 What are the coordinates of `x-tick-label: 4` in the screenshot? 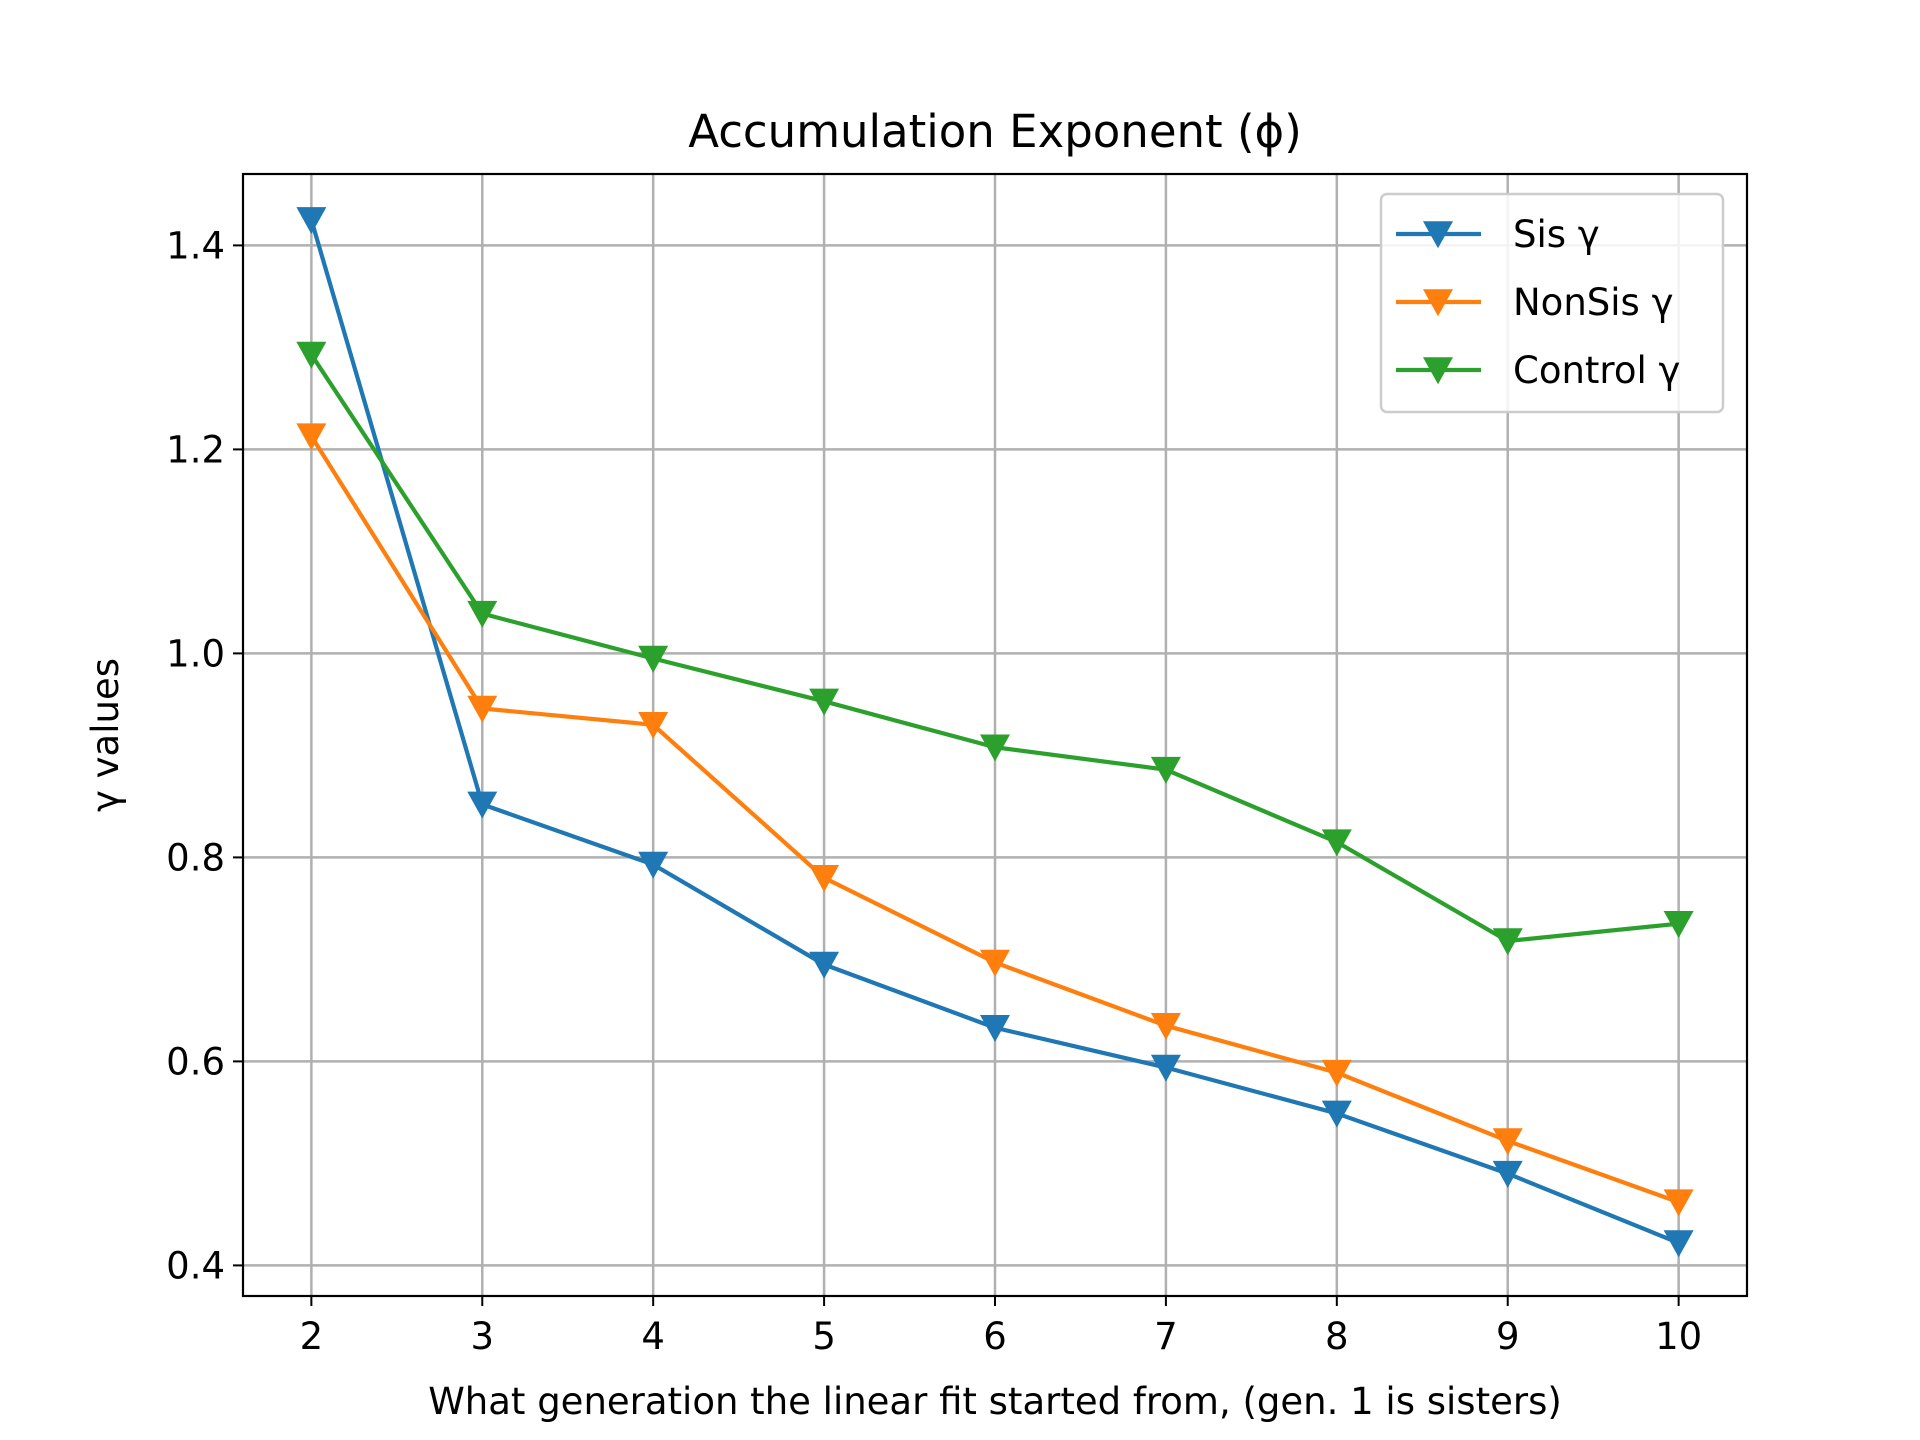 It's located at (653, 1336).